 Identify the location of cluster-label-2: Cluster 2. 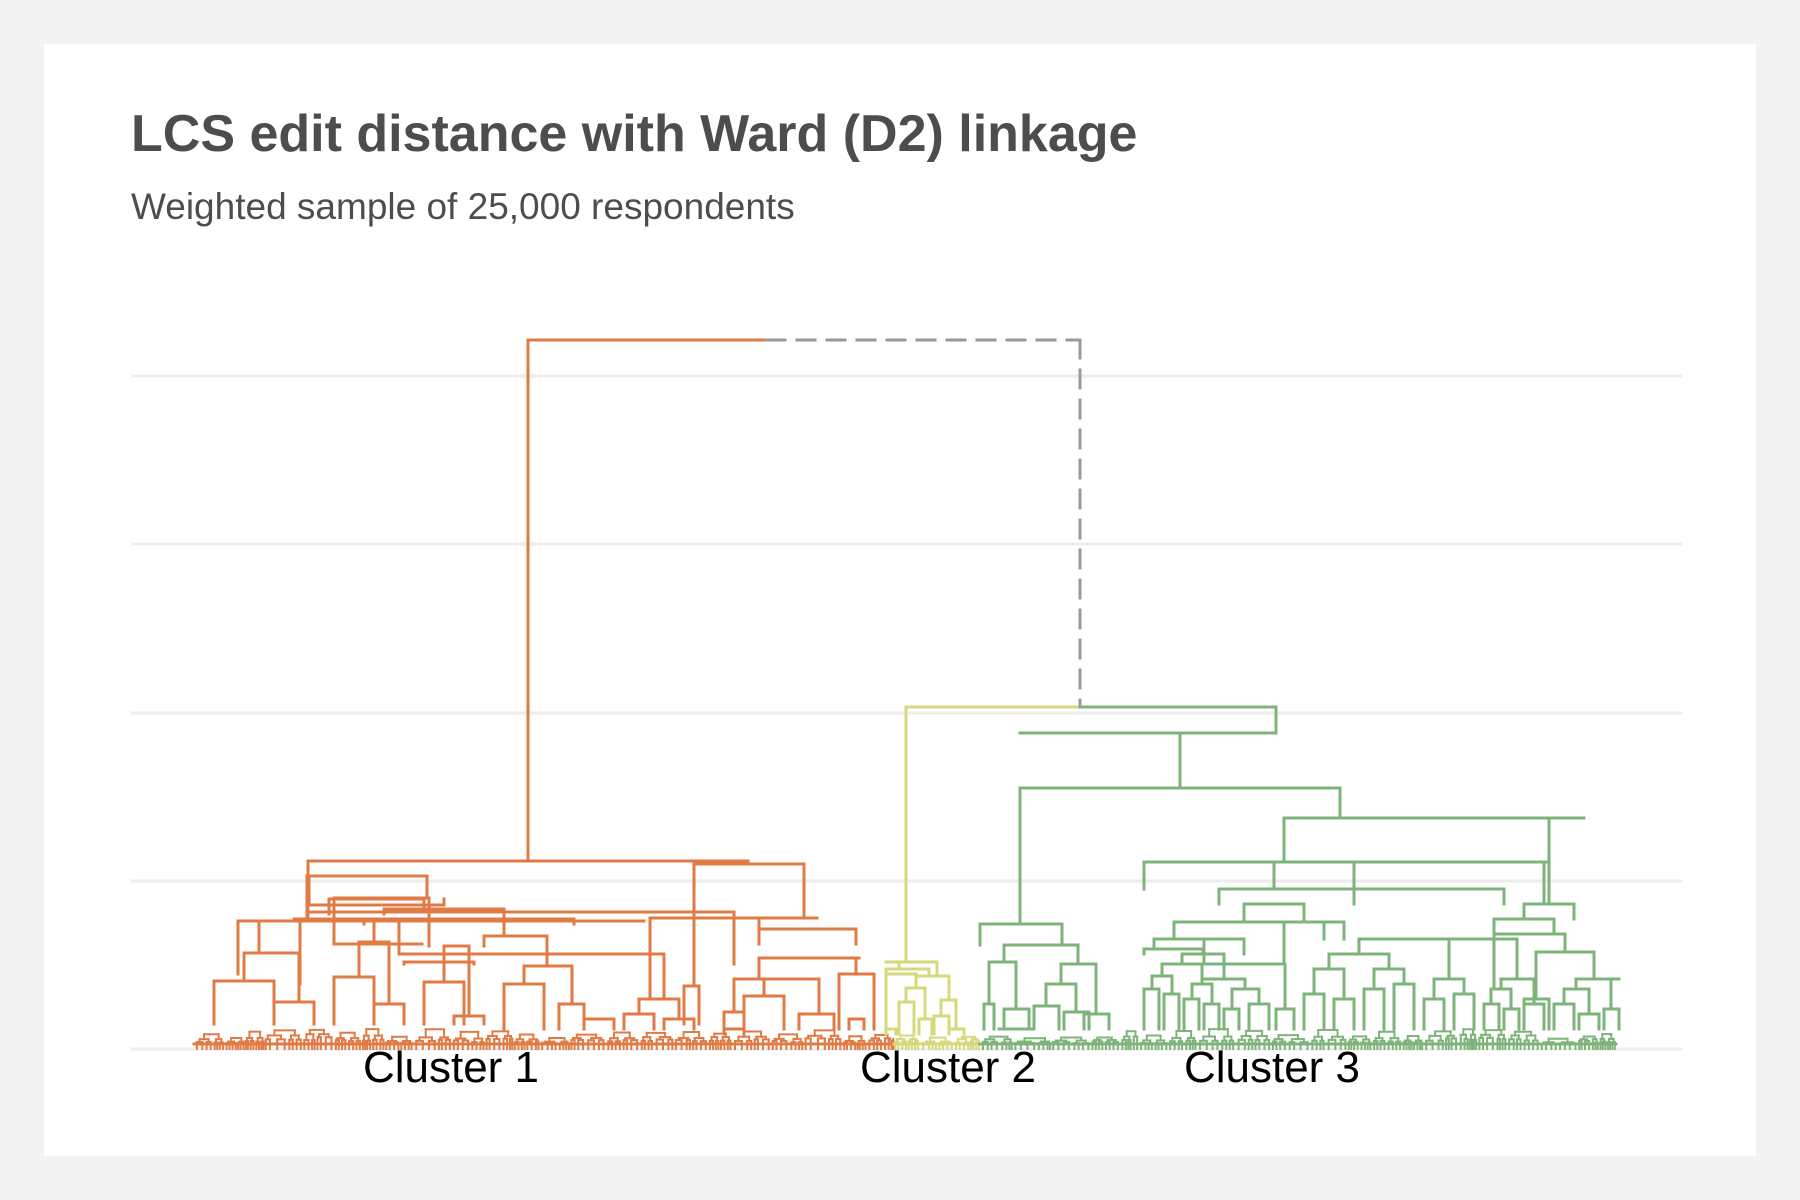
(948, 1067).